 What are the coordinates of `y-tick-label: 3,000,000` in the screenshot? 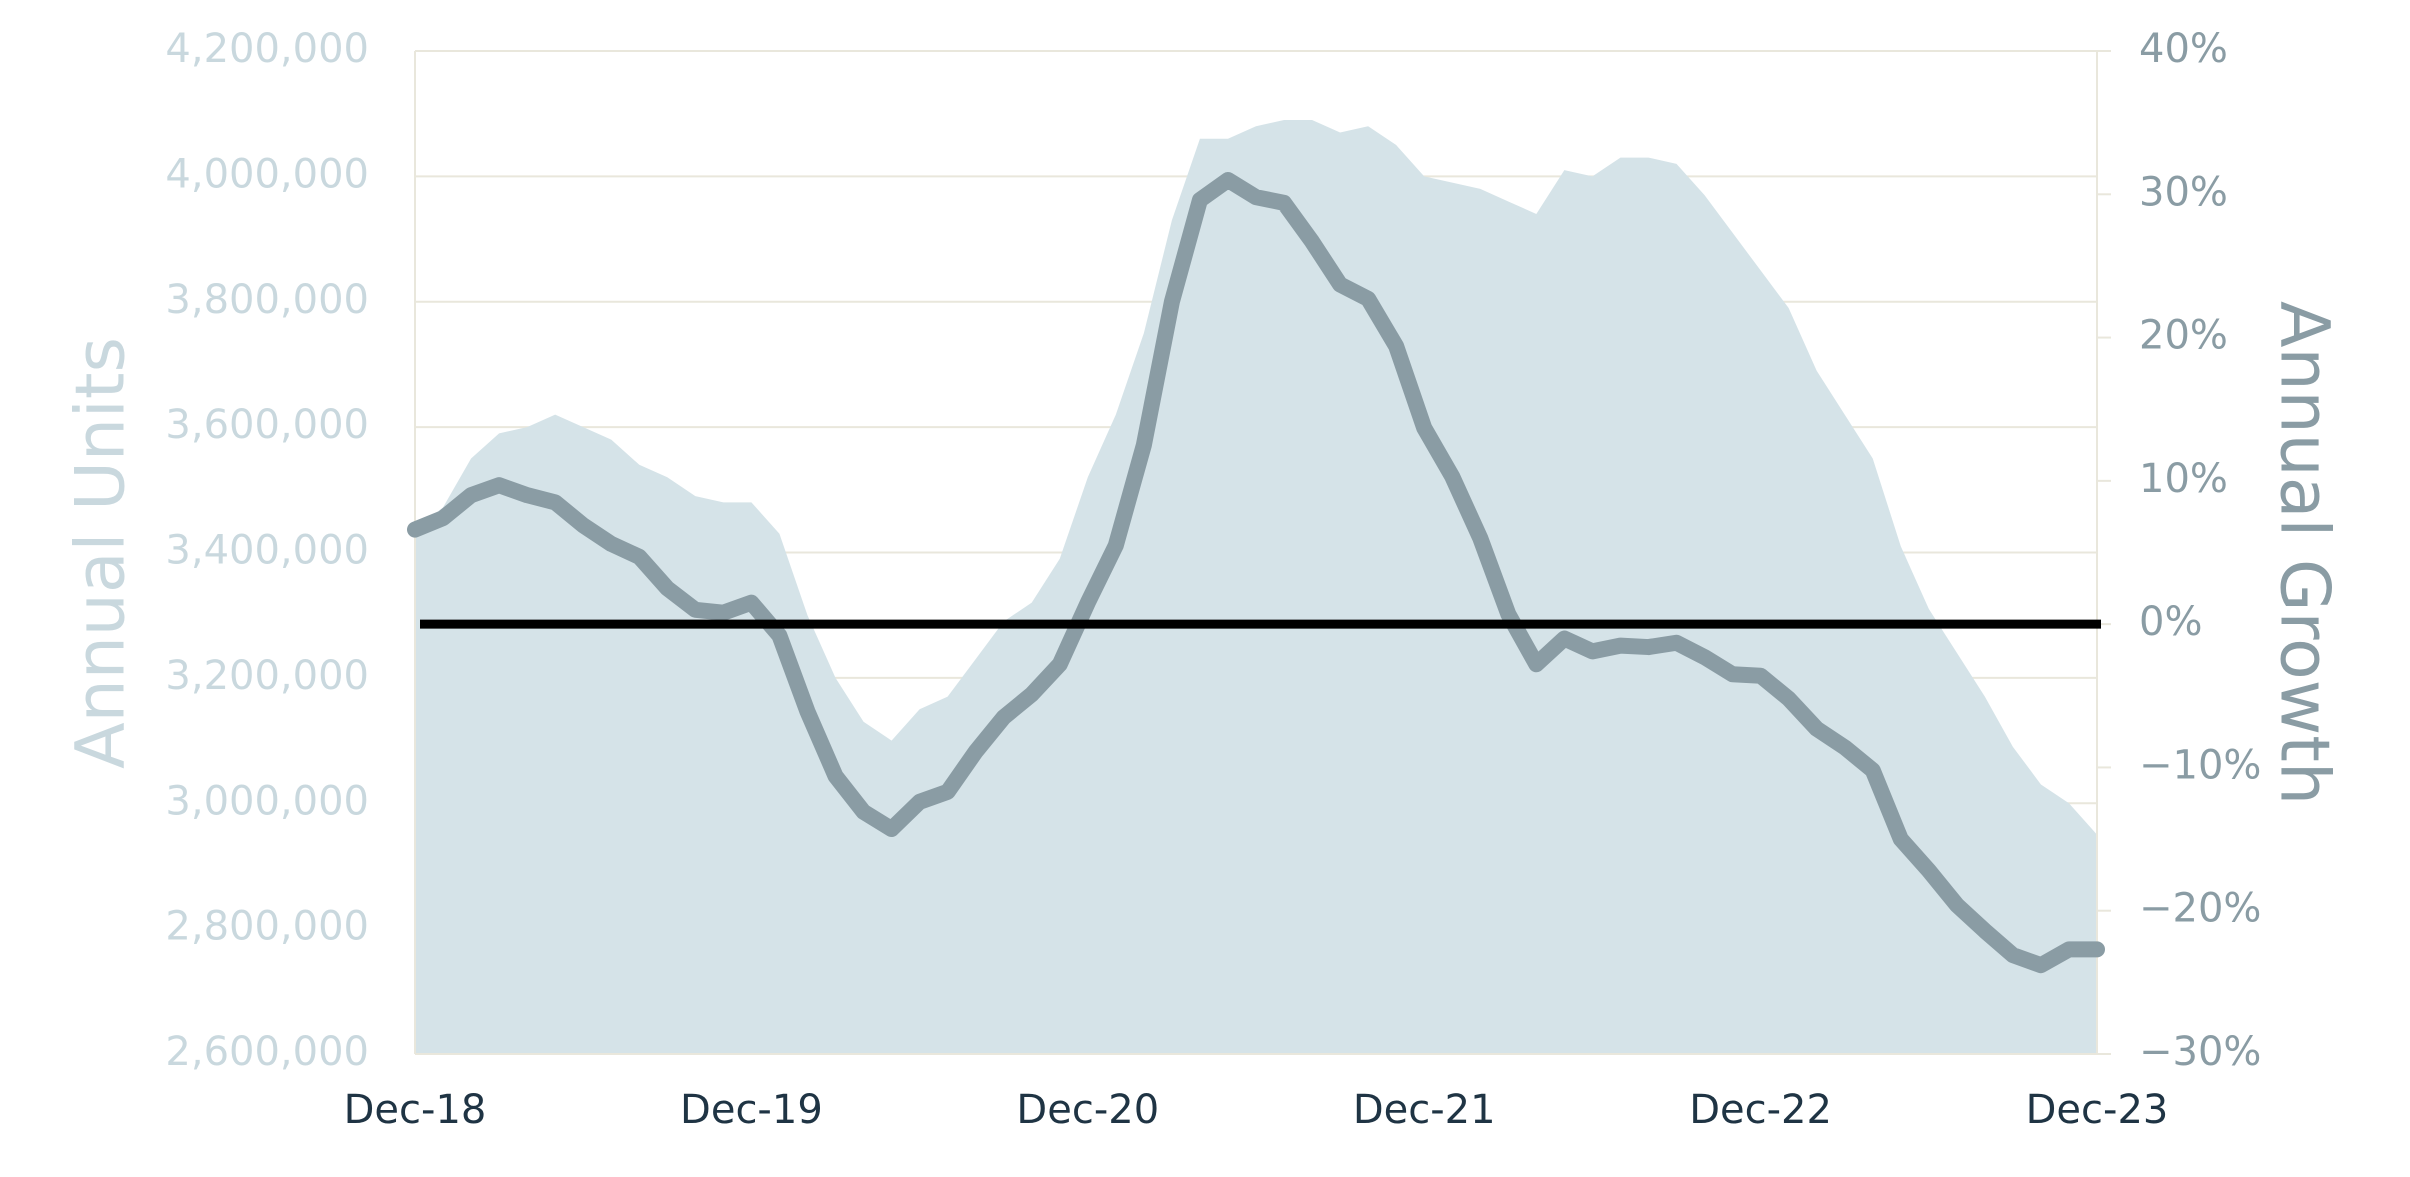 It's located at (267, 801).